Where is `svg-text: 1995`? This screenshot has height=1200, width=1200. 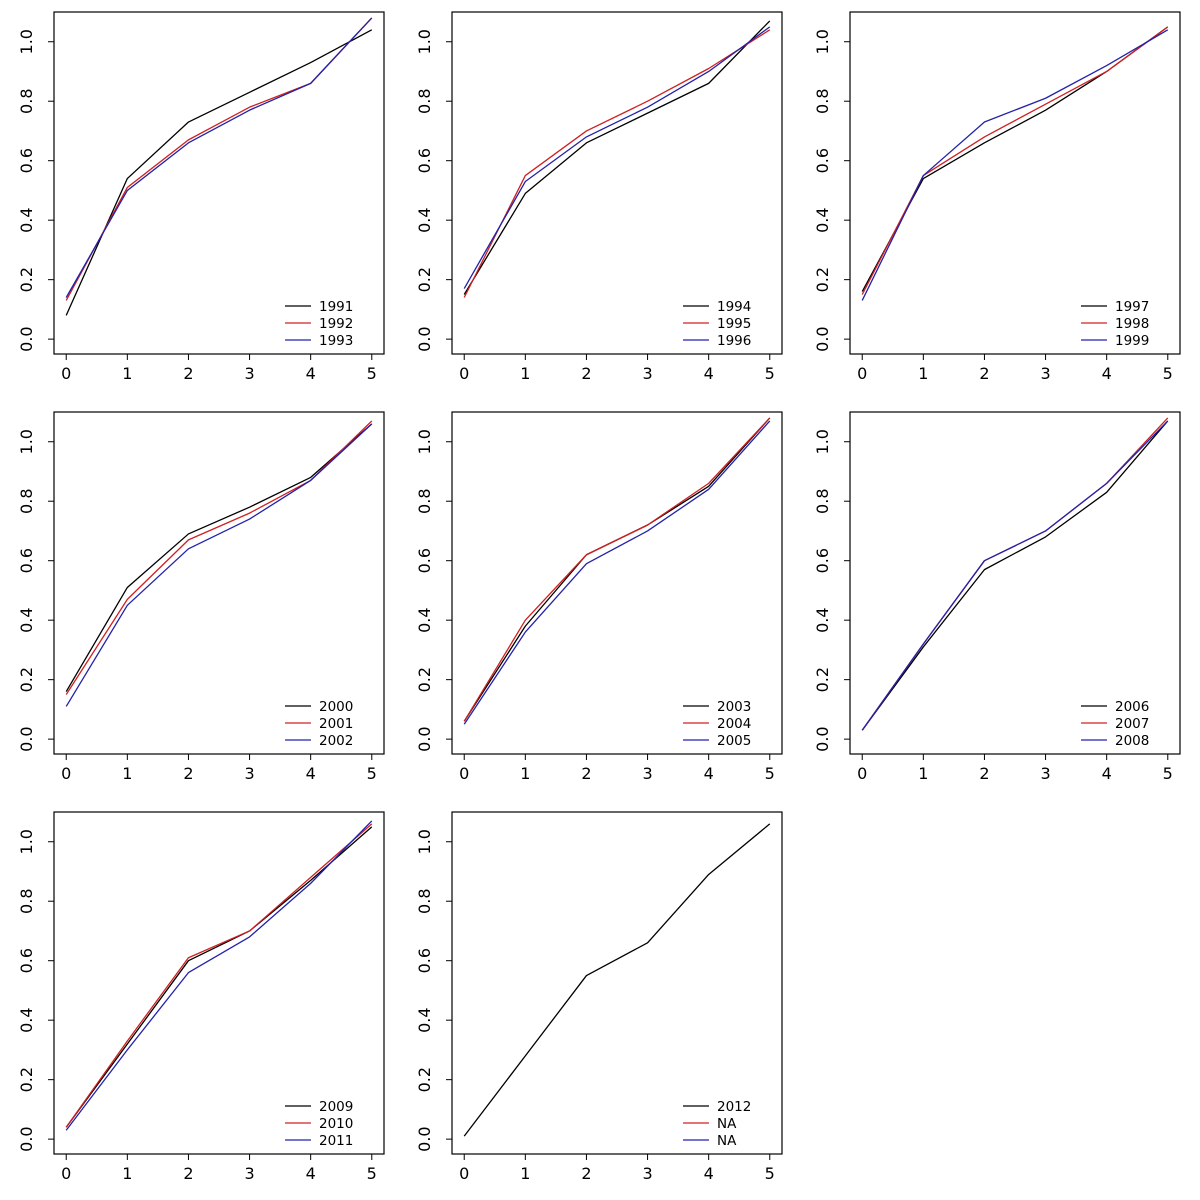 svg-text: 1995 is located at coordinates (734, 324).